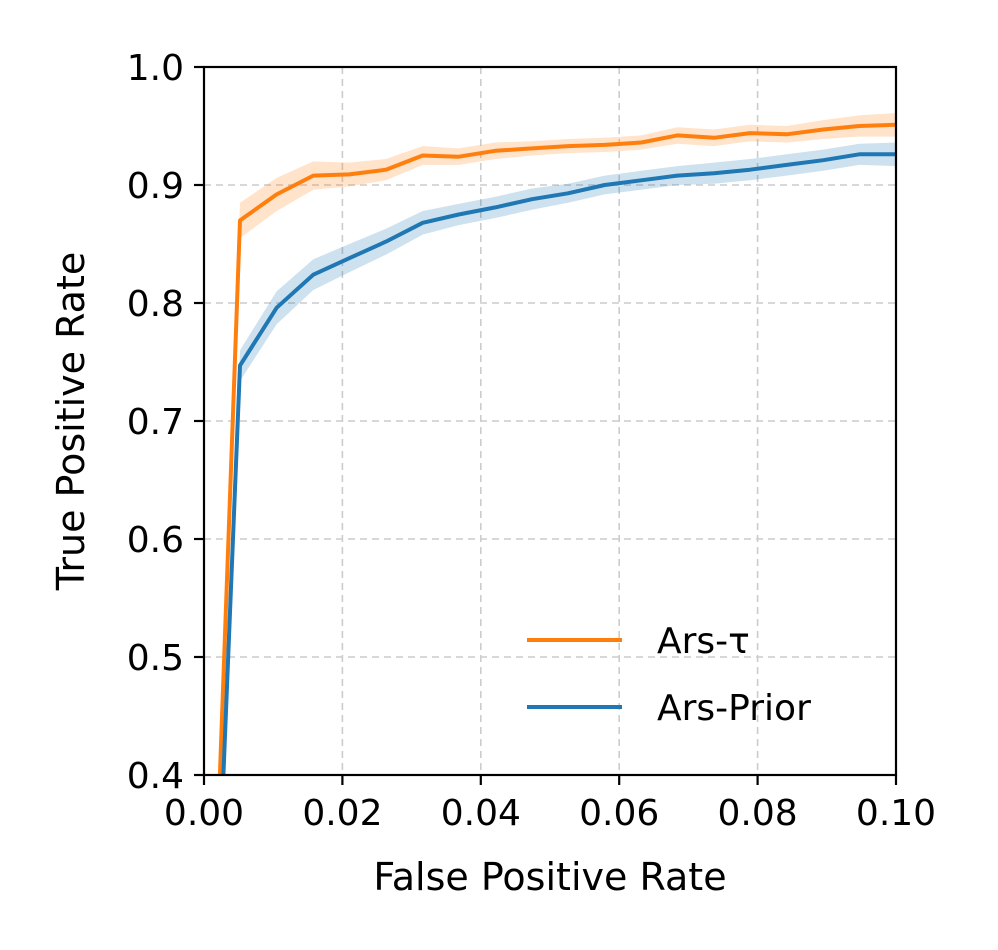 The image size is (998, 950). Describe the element at coordinates (155, 540) in the screenshot. I see `y-tick-label: 0.6` at that location.